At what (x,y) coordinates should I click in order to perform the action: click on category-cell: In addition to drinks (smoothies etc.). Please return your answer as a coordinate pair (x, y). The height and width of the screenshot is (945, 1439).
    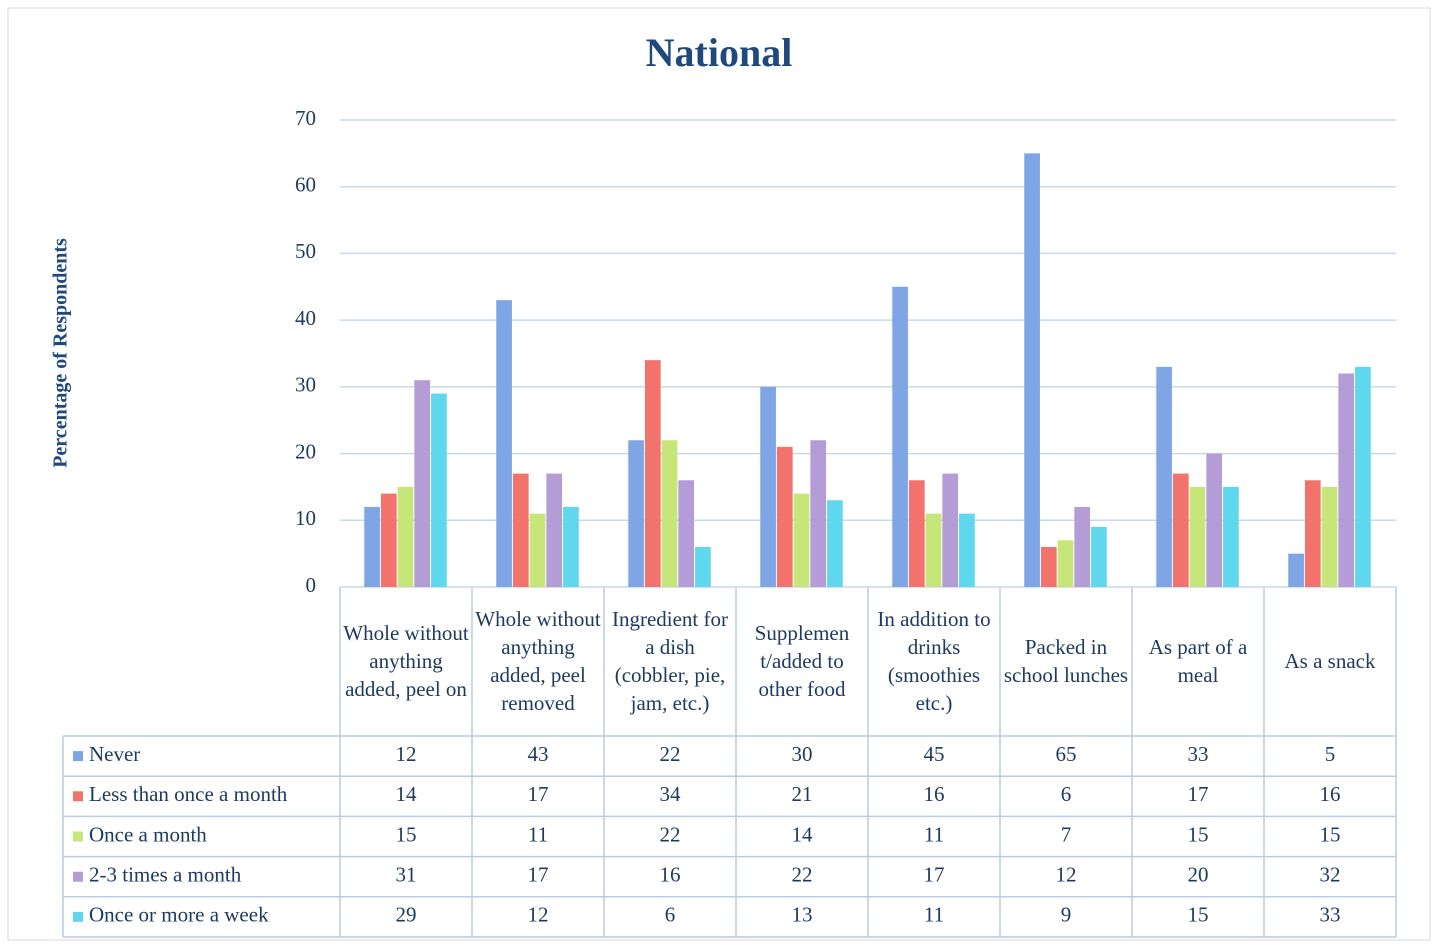
    Looking at the image, I should click on (933, 661).